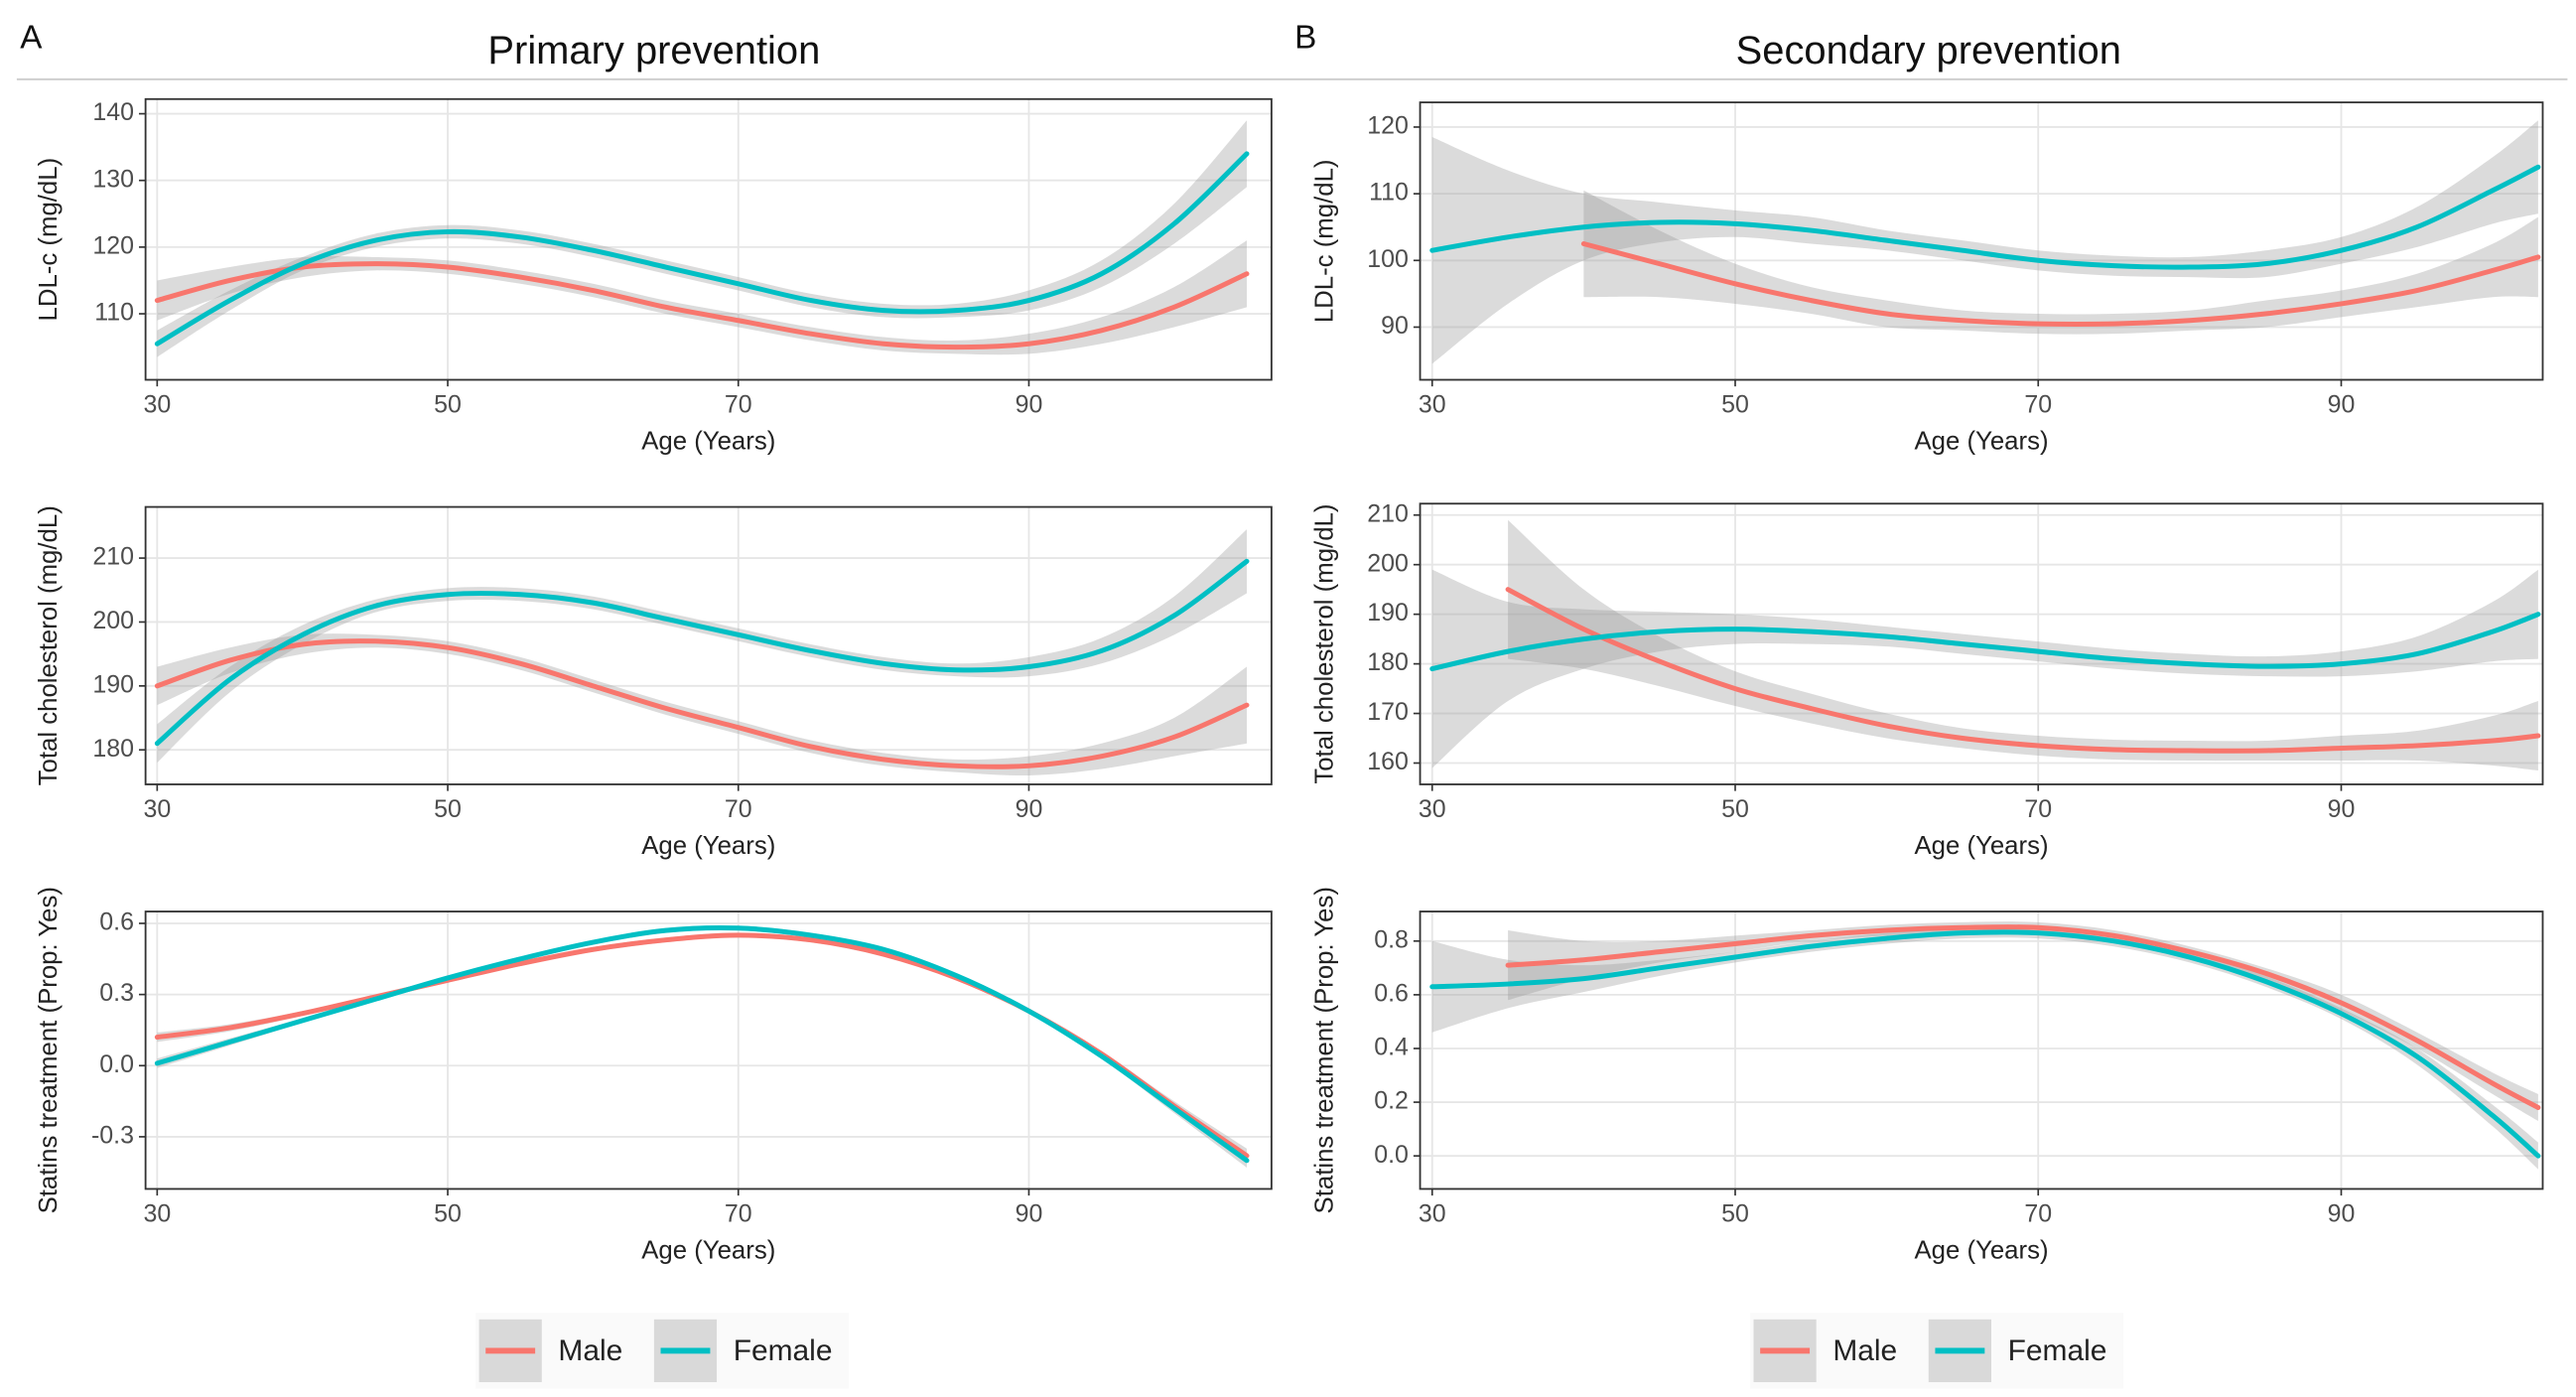 The image size is (2576, 1397). Describe the element at coordinates (113, 179) in the screenshot. I see `y-tick-label: 130` at that location.